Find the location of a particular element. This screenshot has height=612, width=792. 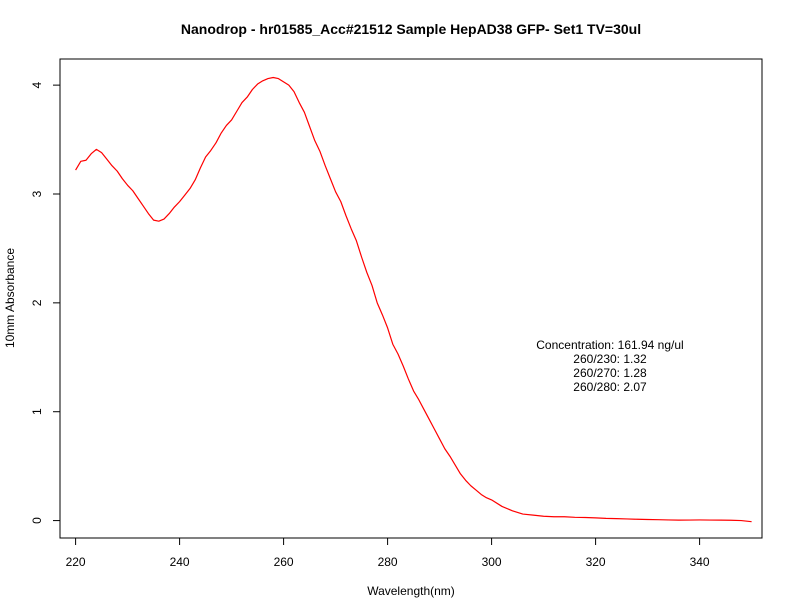

annotation-line: Concentration: 161.94 ng/ul is located at coordinates (609, 345).